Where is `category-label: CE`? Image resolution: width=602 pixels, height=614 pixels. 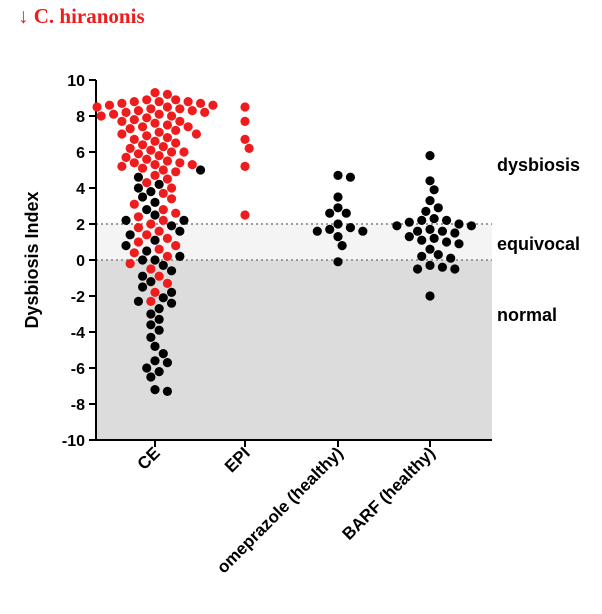 category-label: CE is located at coordinates (149, 458).